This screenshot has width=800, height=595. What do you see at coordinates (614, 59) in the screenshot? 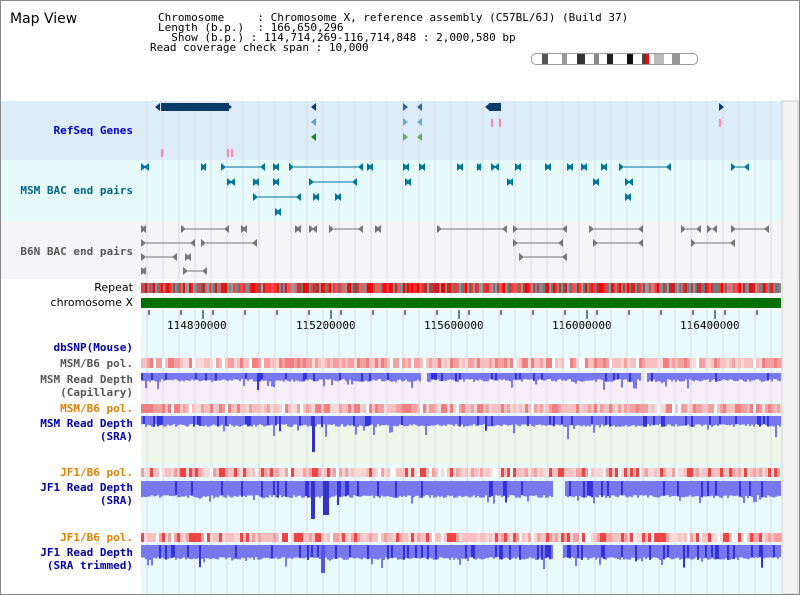
I see `chromosome-ideogram` at bounding box center [614, 59].